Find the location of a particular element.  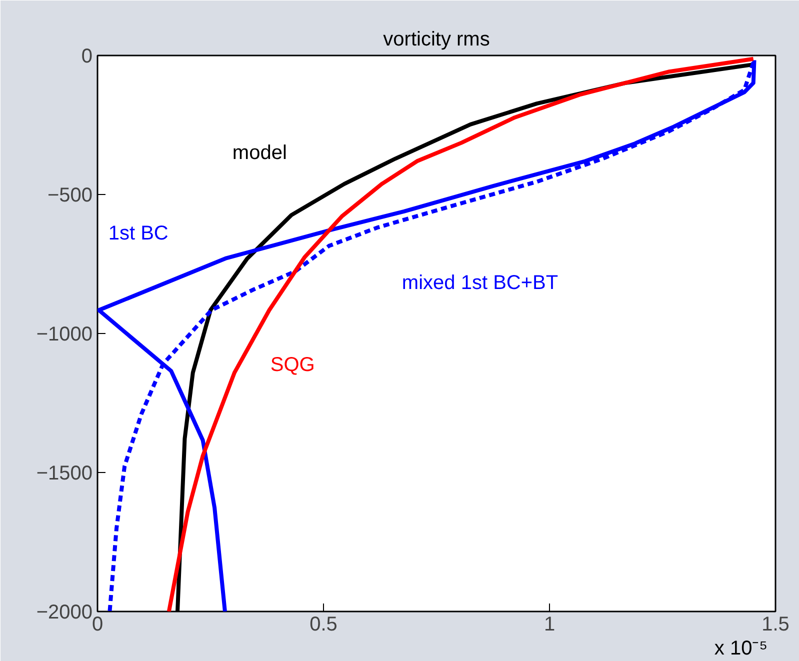

y-tick-label: −1000 is located at coordinates (64, 335).